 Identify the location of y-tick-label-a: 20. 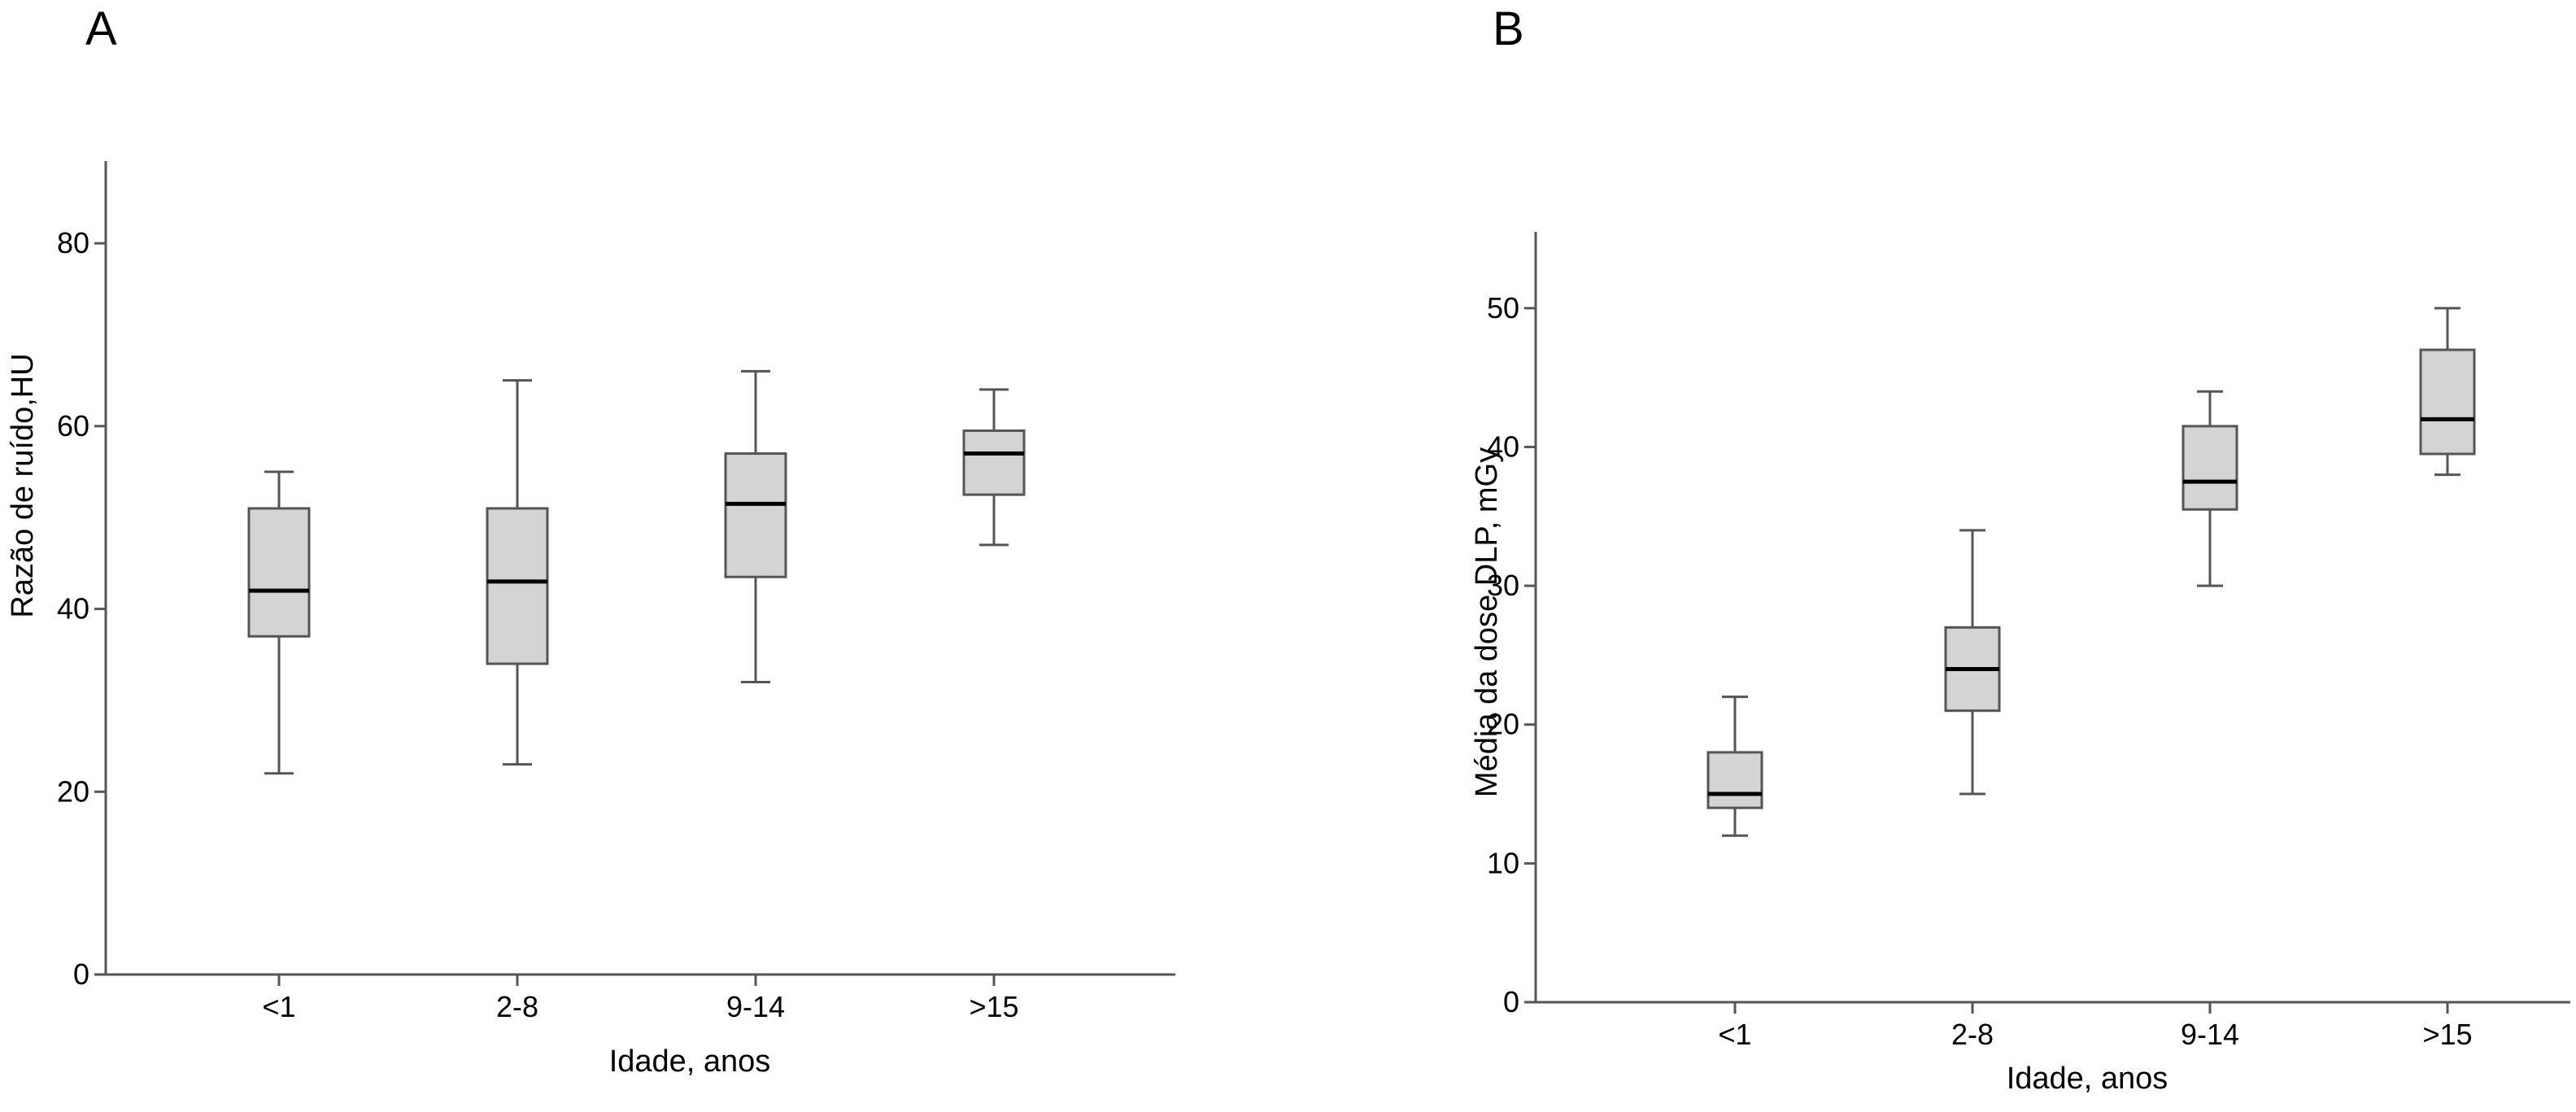
(73, 791).